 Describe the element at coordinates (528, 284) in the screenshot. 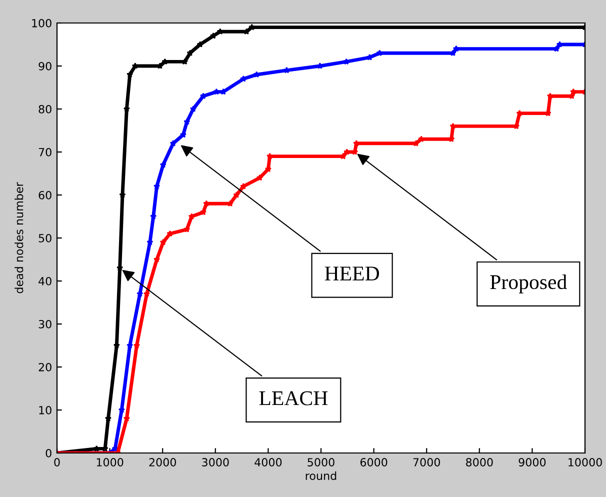

I see `annotation: Proposed` at that location.